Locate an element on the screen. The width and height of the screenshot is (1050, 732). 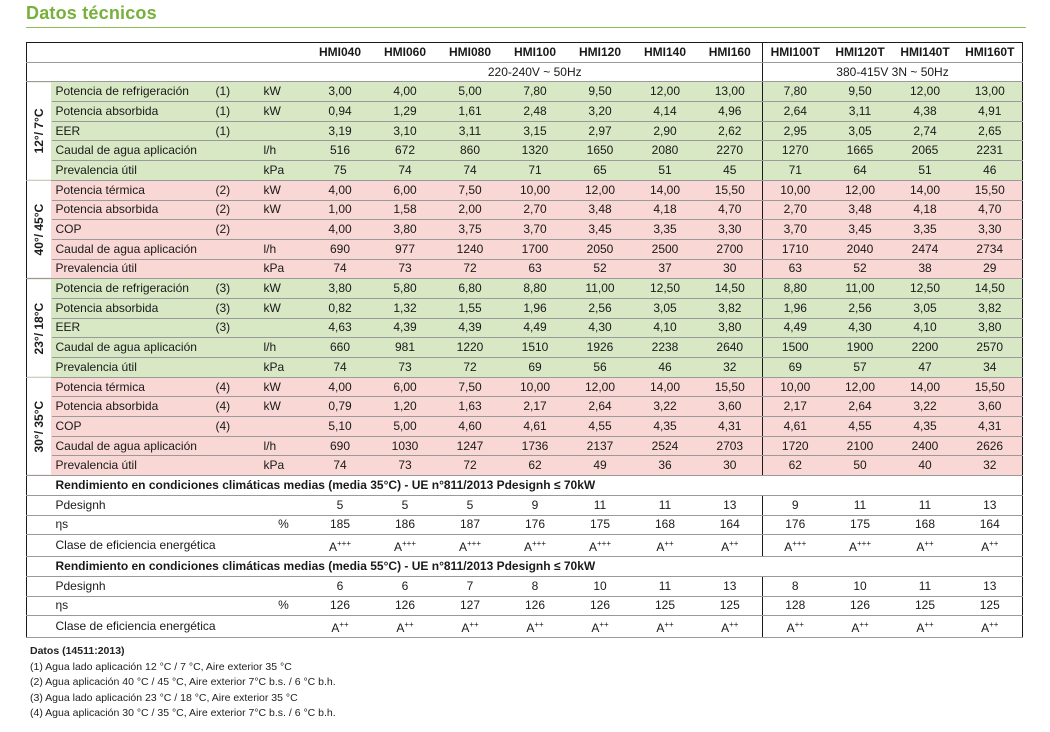
value-cell: 690 is located at coordinates (340, 249).